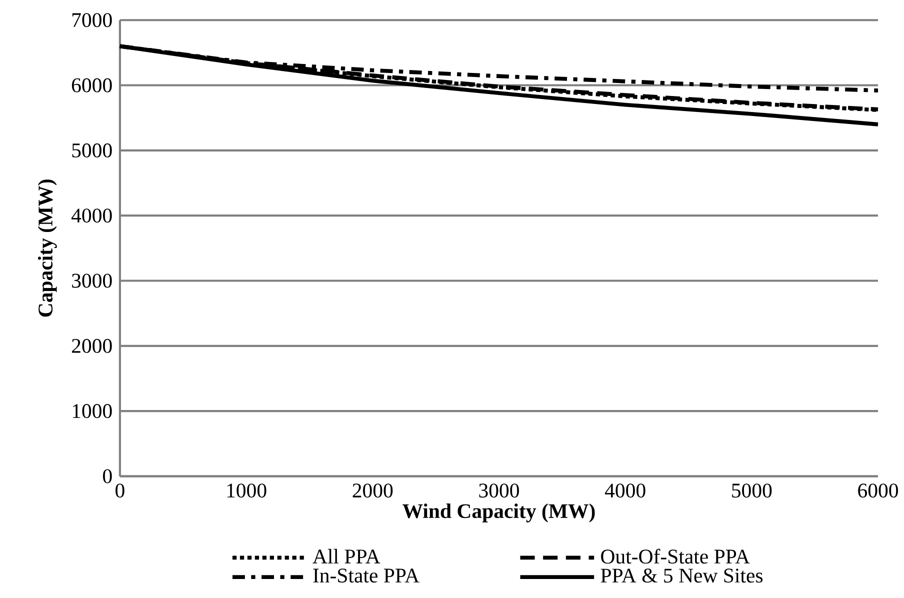 The image size is (904, 598). What do you see at coordinates (91, 215) in the screenshot?
I see `y-tick-label: 4000` at bounding box center [91, 215].